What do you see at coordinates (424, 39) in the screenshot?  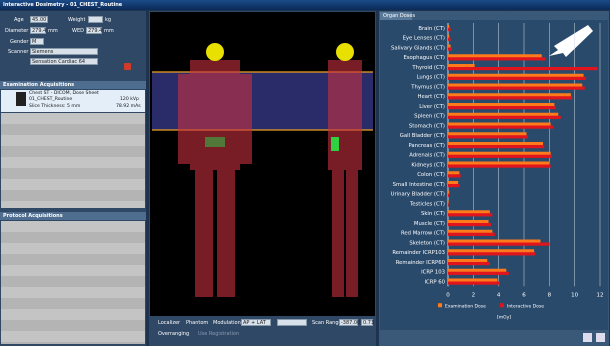 I see `y-tick-label: Eye Lenses (CT)` at bounding box center [424, 39].